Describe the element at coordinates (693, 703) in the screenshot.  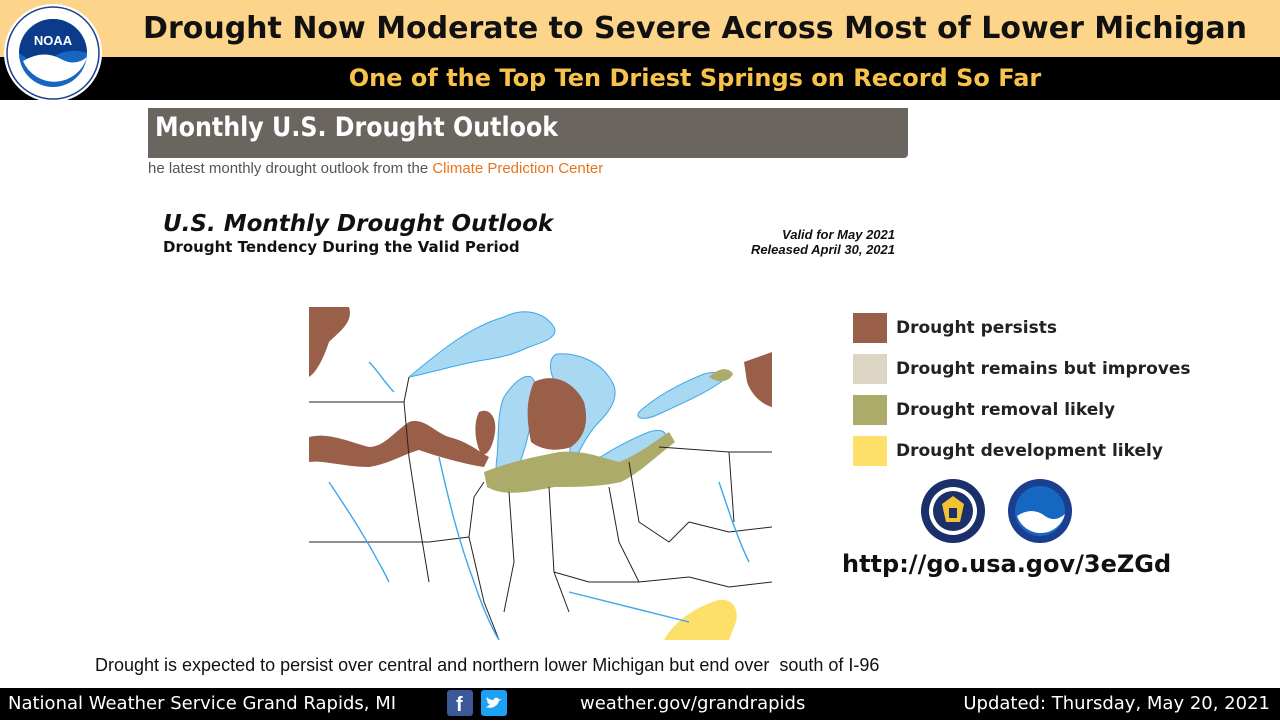
I see `footer-website: weather.gov/grandrapids` at that location.